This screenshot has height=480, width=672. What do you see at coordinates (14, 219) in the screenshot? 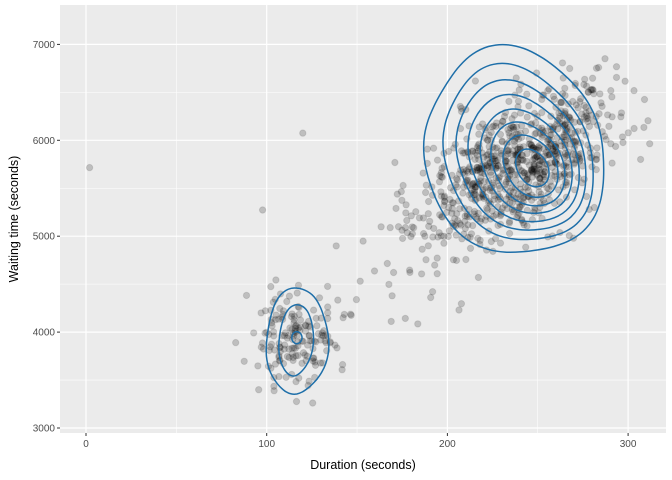
I see `y-axis-title: Waiting time (seconds)` at bounding box center [14, 219].